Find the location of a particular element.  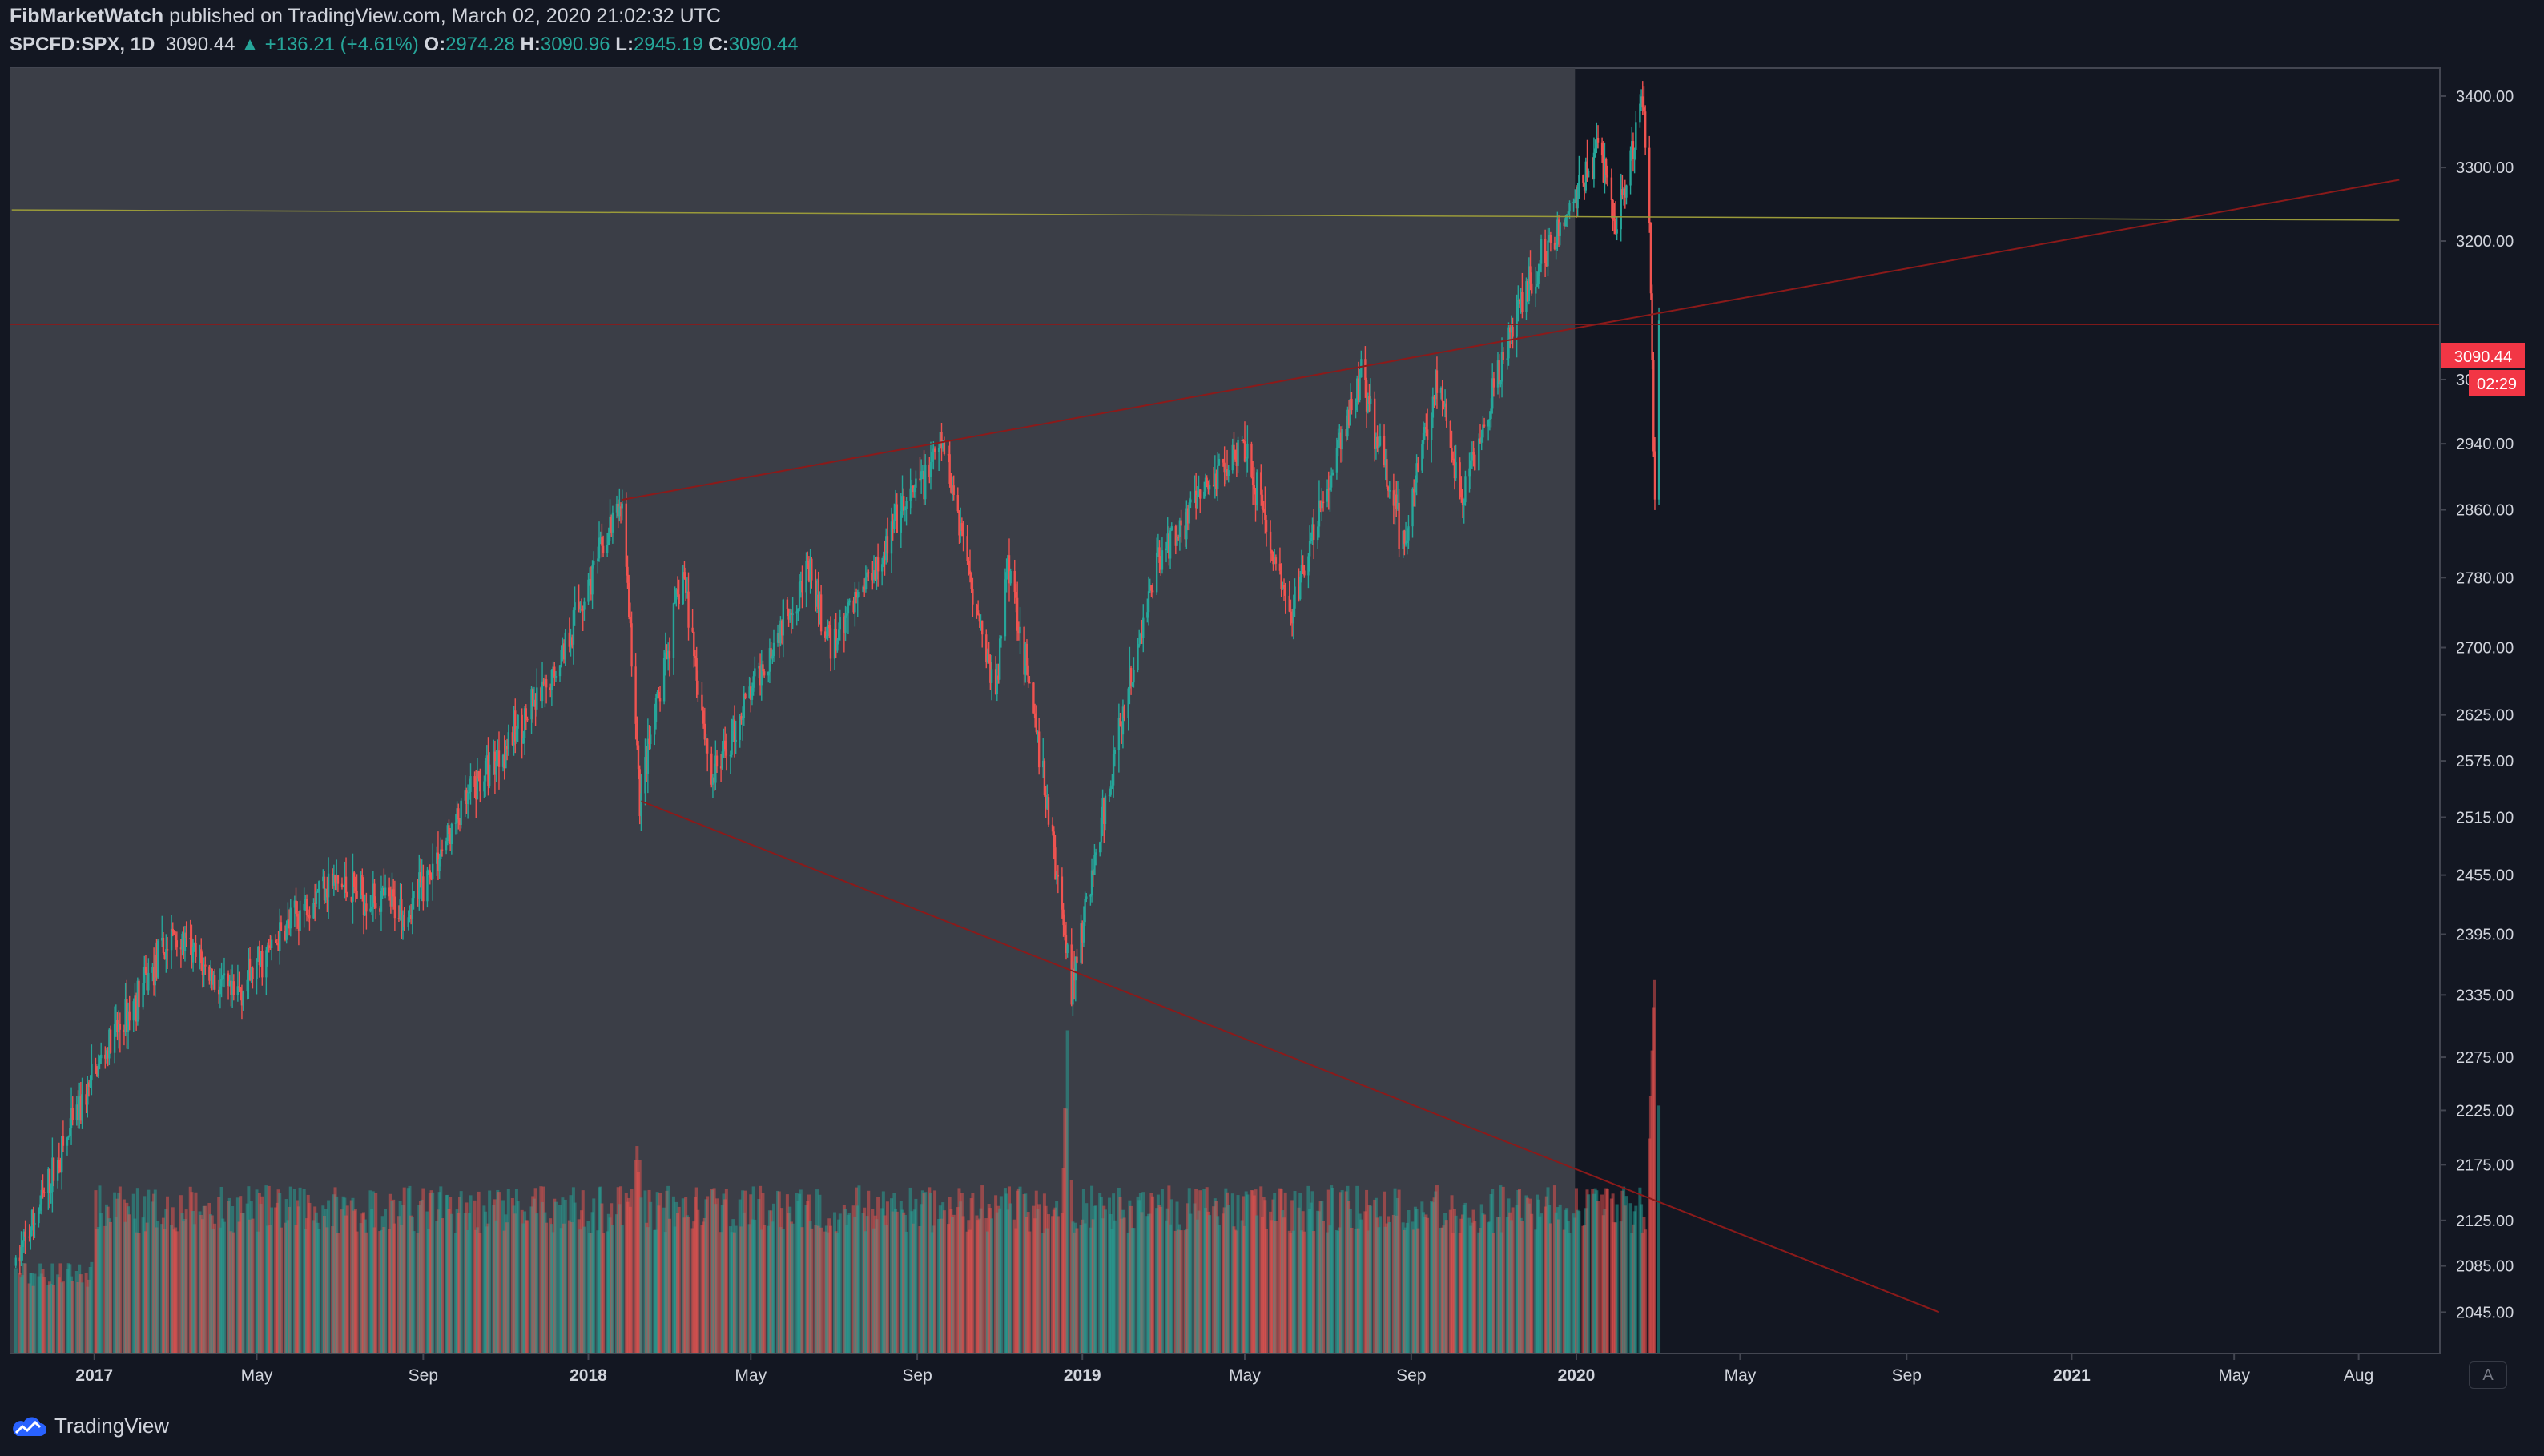

author-name: FibMarketWatch is located at coordinates (87, 16).